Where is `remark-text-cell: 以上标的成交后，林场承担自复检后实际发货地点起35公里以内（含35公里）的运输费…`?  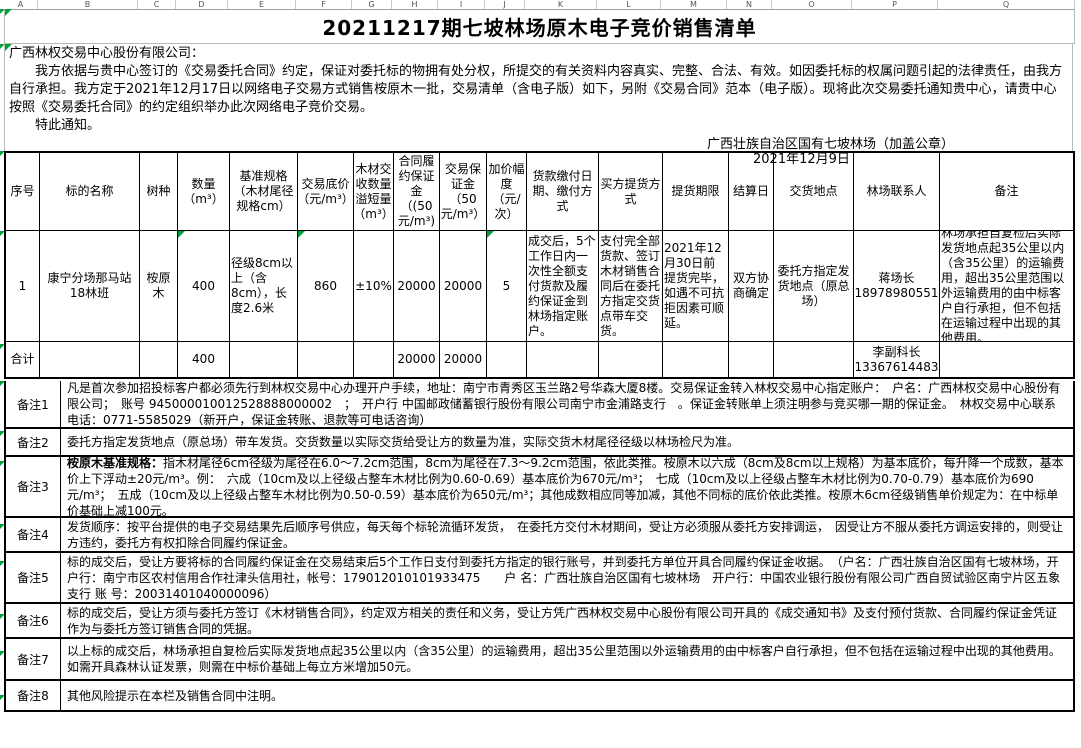
remark-text-cell: 以上标的成交后，林场承担自复检后实际发货地点起35公里以内（含35公里）的运输费… is located at coordinates (567, 659).